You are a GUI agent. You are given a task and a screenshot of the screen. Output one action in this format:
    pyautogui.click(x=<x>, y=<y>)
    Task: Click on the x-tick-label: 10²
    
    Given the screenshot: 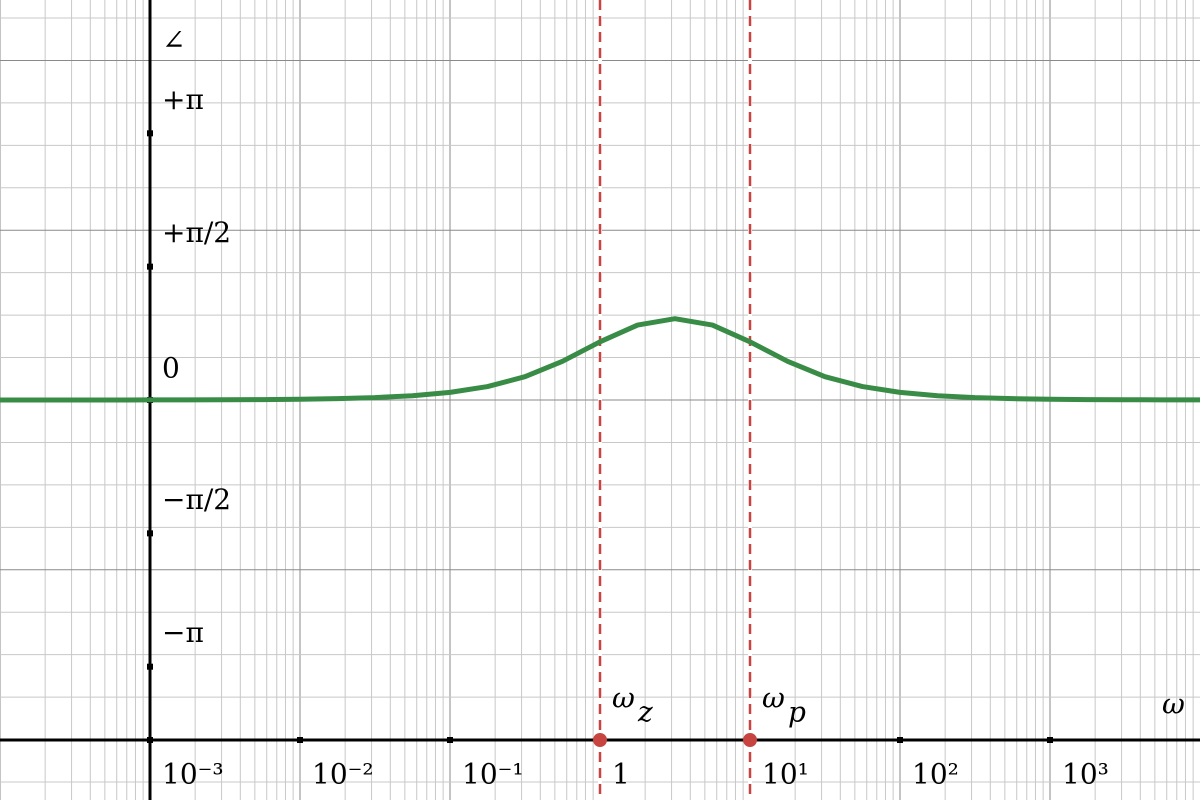 What is the action you would take?
    pyautogui.click(x=935, y=774)
    